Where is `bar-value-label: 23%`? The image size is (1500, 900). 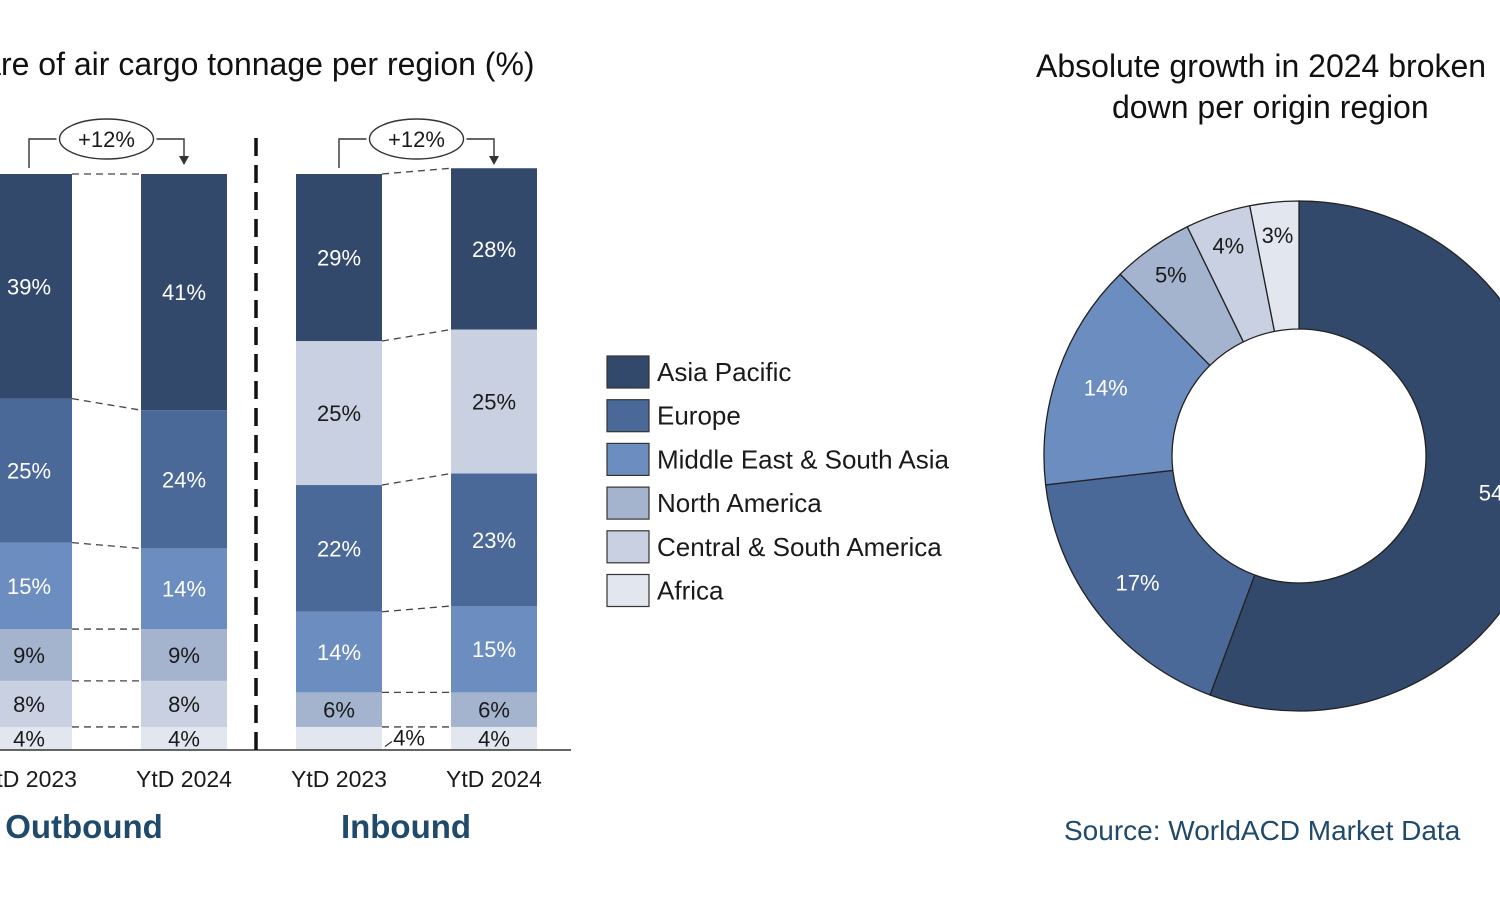 bar-value-label: 23% is located at coordinates (494, 540).